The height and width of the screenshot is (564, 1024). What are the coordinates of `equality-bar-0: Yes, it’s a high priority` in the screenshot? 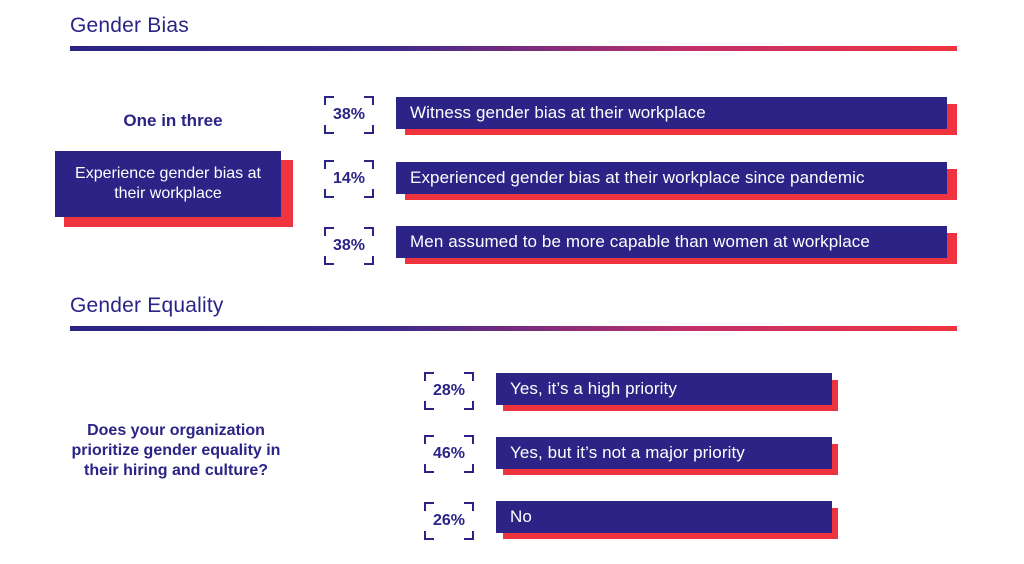 It's located at (667, 392).